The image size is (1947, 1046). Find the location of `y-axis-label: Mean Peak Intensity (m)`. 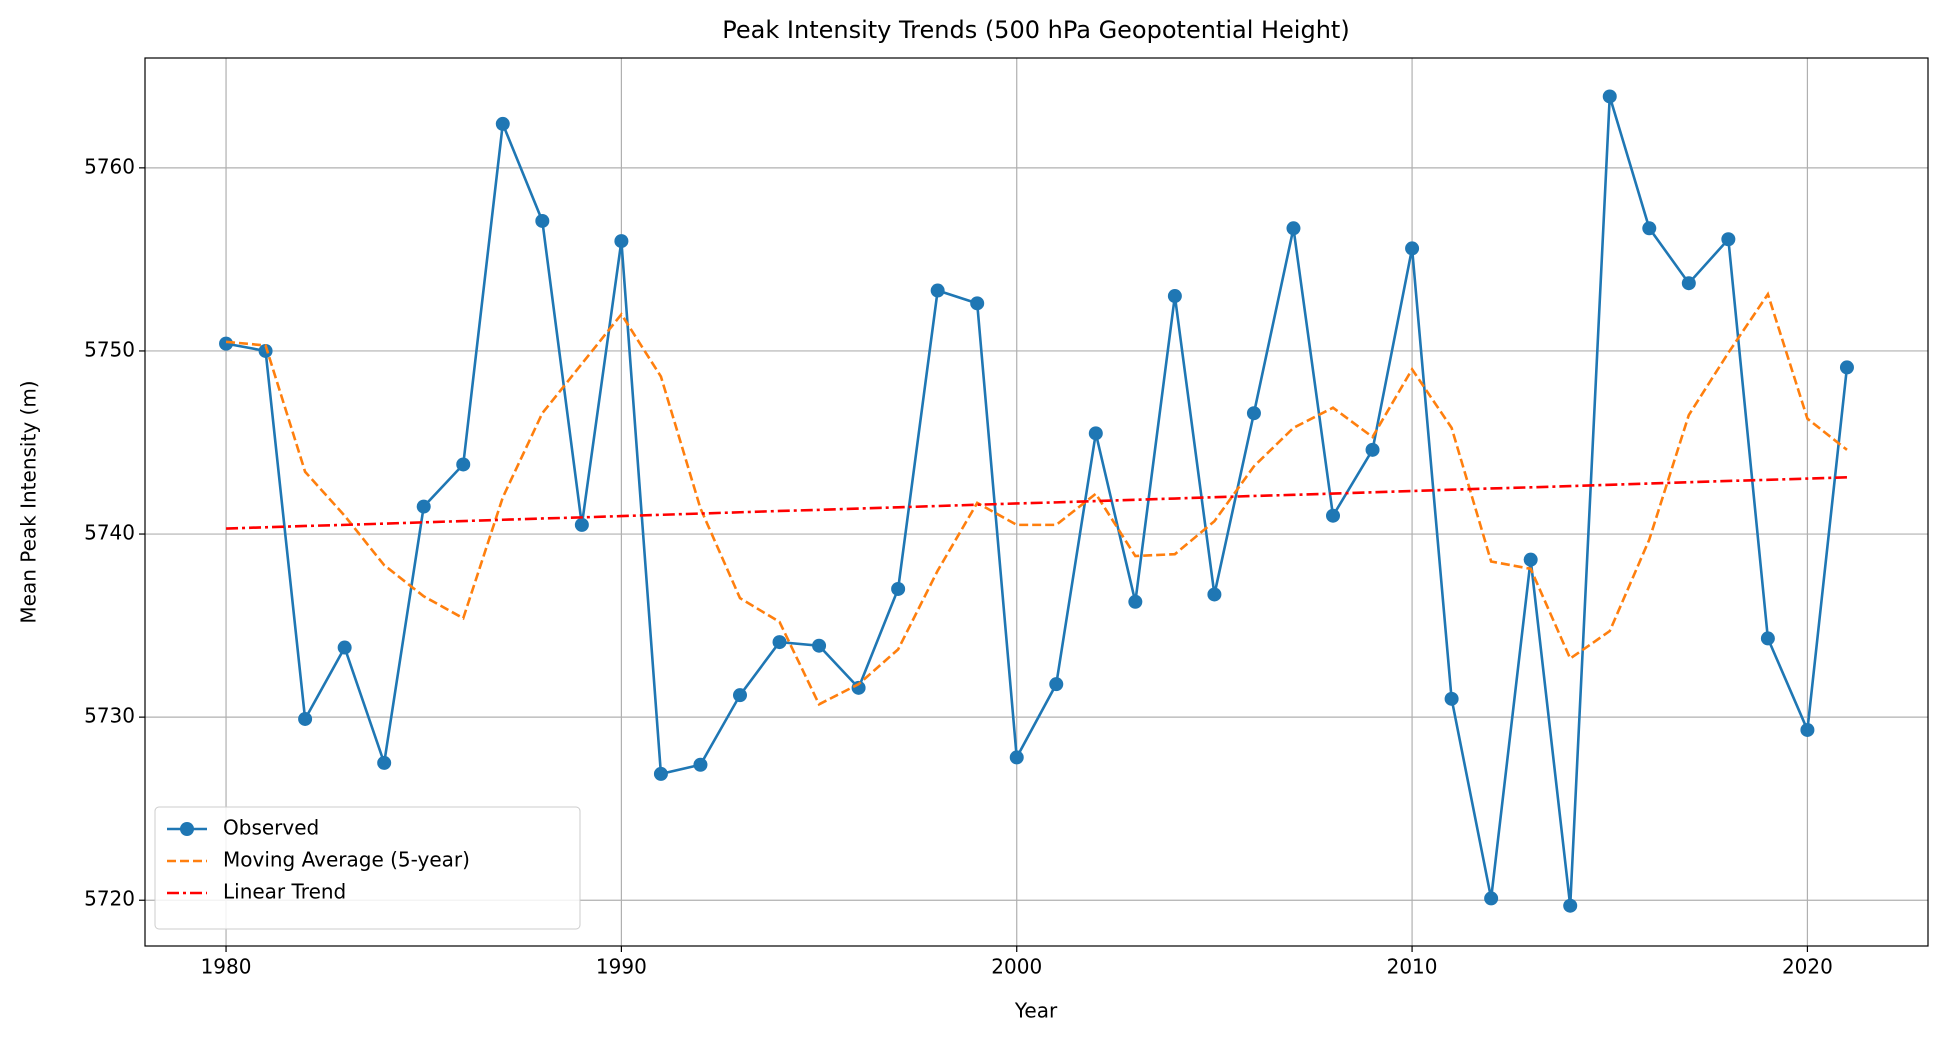

y-axis-label: Mean Peak Intensity (m) is located at coordinates (29, 501).